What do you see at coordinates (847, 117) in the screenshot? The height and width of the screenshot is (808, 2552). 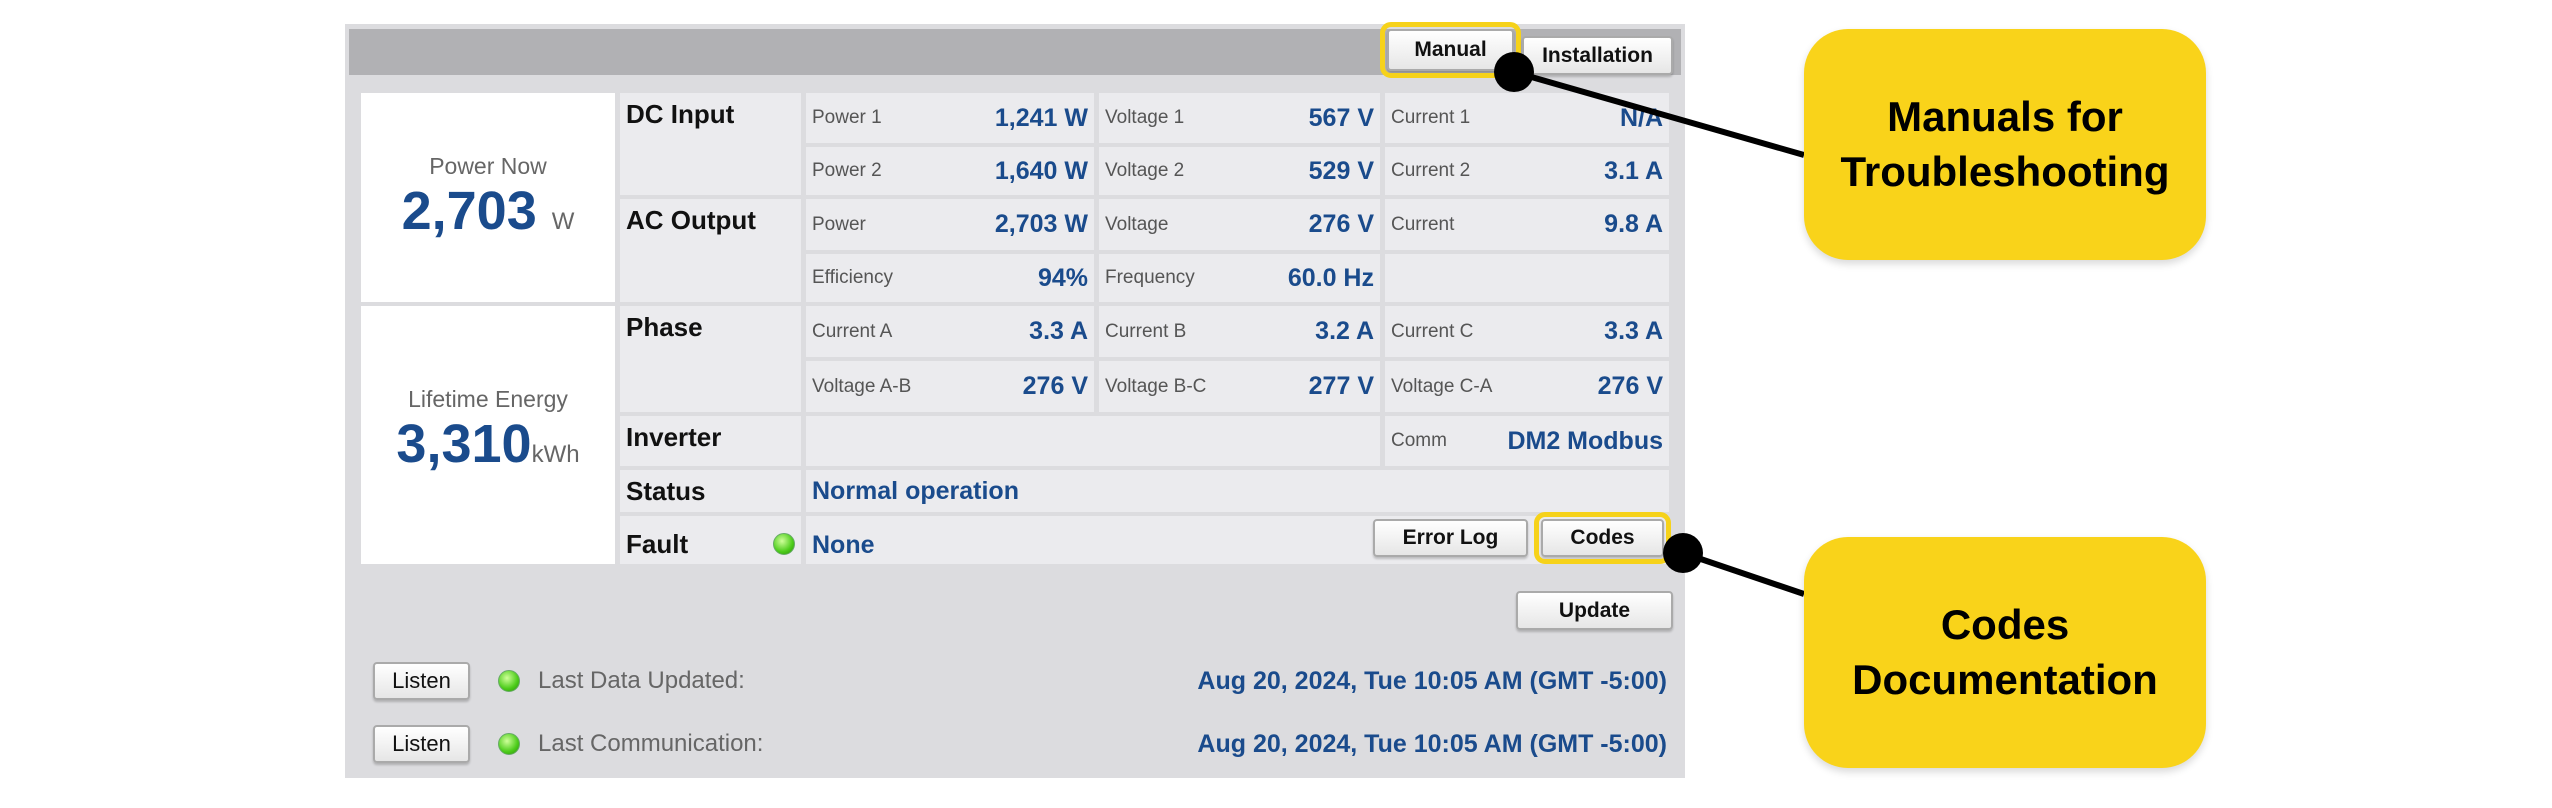 I see `cell-label: Power 1` at bounding box center [847, 117].